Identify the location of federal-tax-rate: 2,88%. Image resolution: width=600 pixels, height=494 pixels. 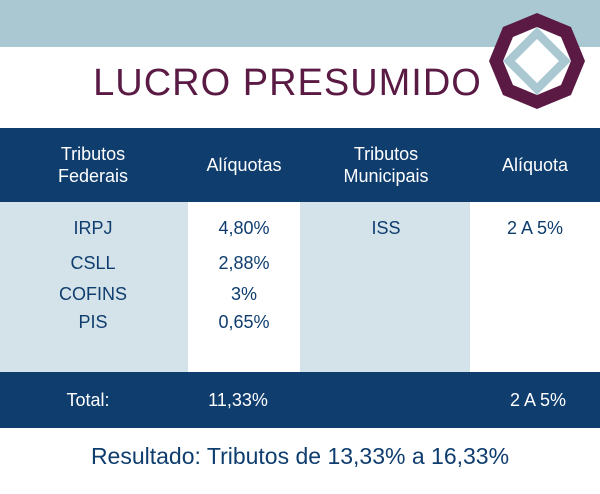
(244, 263).